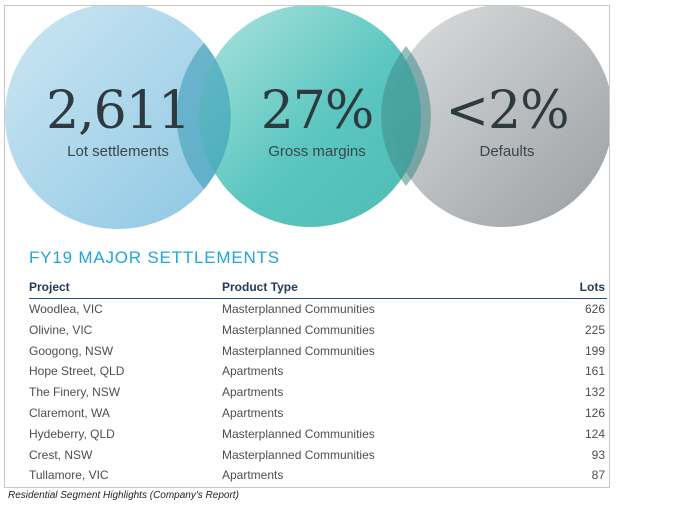  What do you see at coordinates (318, 475) in the screenshot?
I see `table-row: Tullamore, VIC Apartments 87` at bounding box center [318, 475].